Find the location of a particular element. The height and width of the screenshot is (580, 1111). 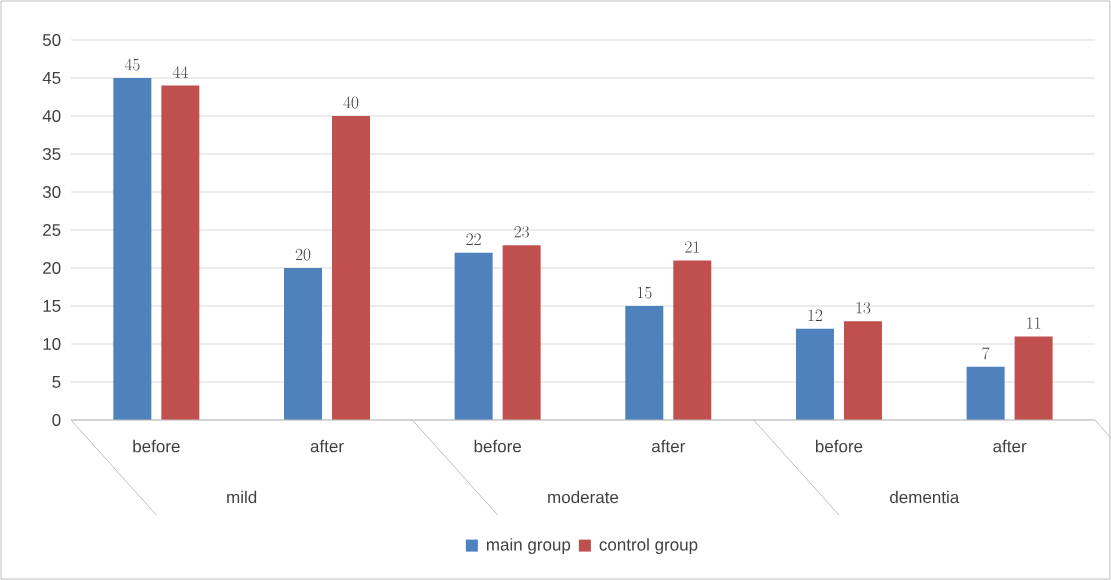

text: dementia is located at coordinates (925, 497).